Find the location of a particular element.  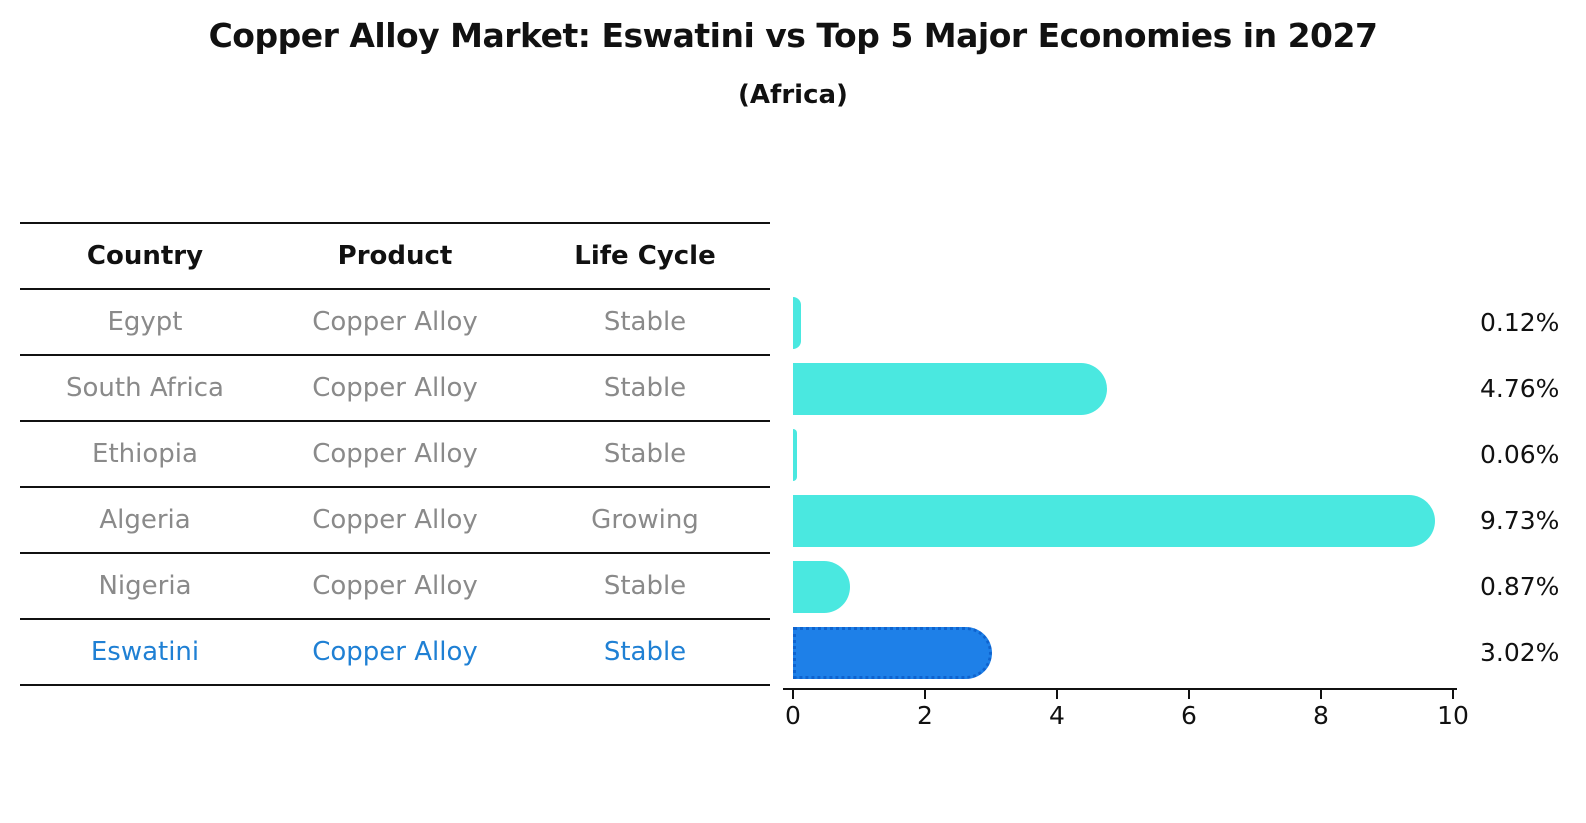

table-row: Ethiopia Copper Alloy Stable is located at coordinates (395, 455).